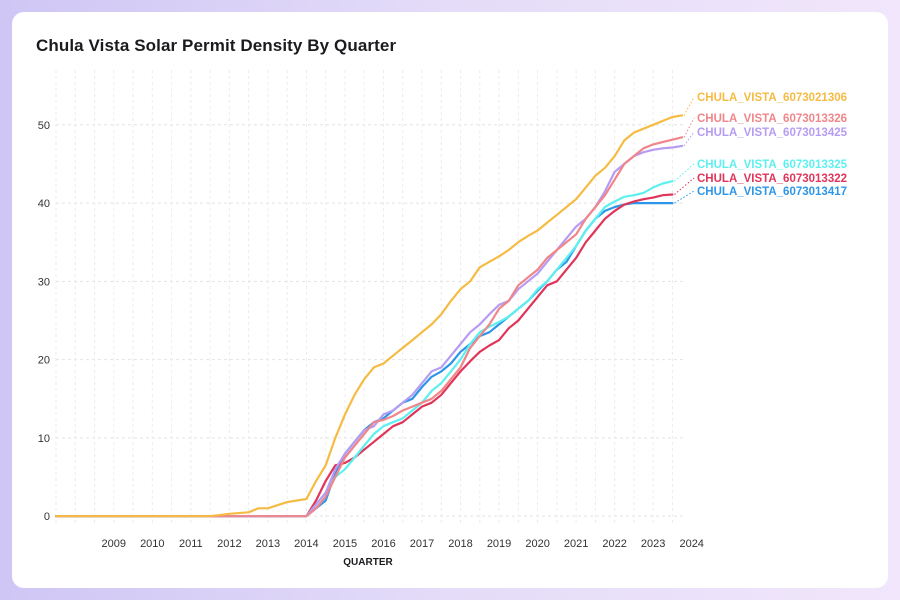 The width and height of the screenshot is (900, 600). Describe the element at coordinates (772, 192) in the screenshot. I see `series-label: CHULA_VISTA_6073013417` at that location.